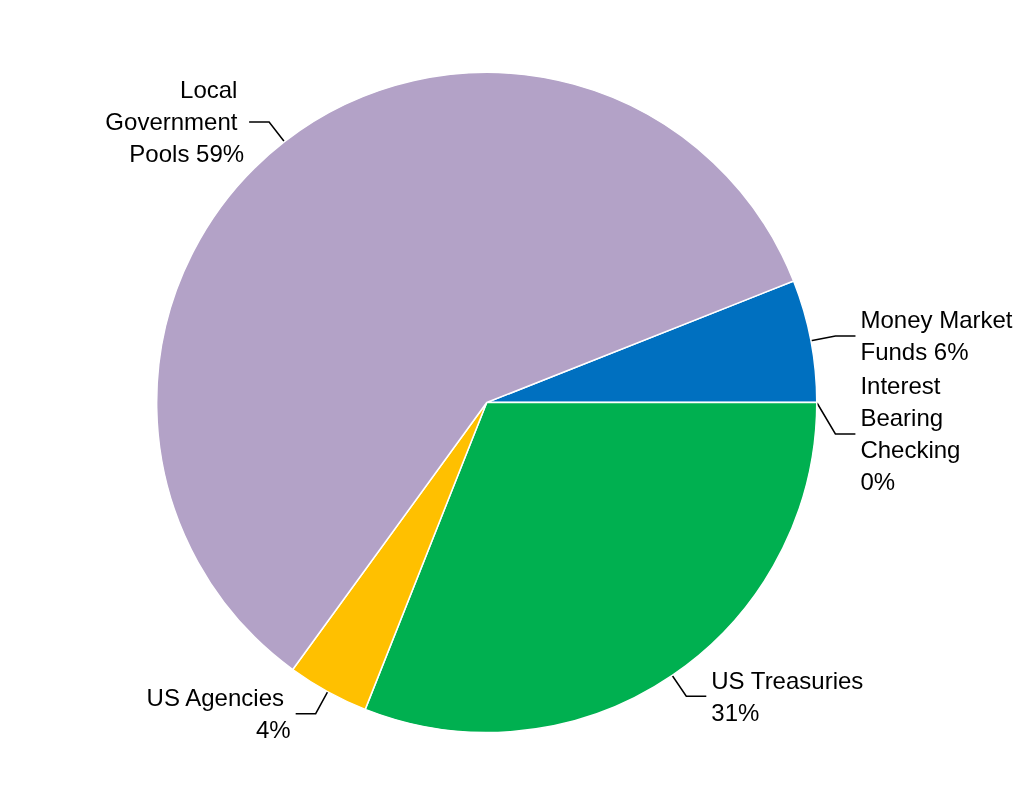 This screenshot has height=805, width=1014. Describe the element at coordinates (878, 482) in the screenshot. I see `text: 0%` at that location.